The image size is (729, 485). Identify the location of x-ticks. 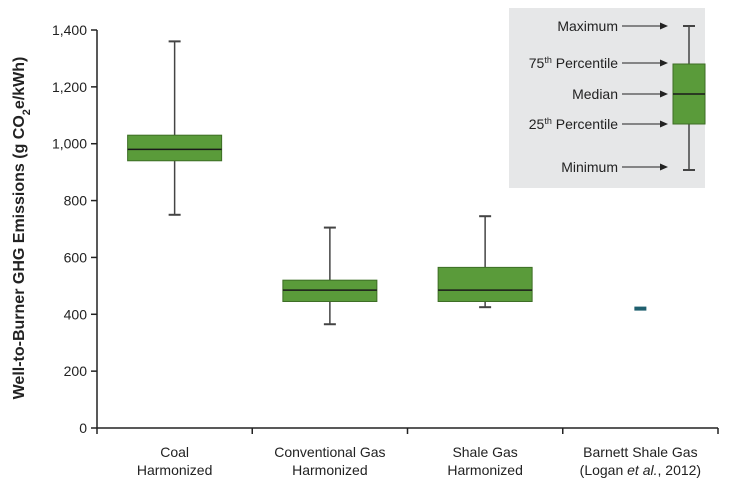
(407, 431).